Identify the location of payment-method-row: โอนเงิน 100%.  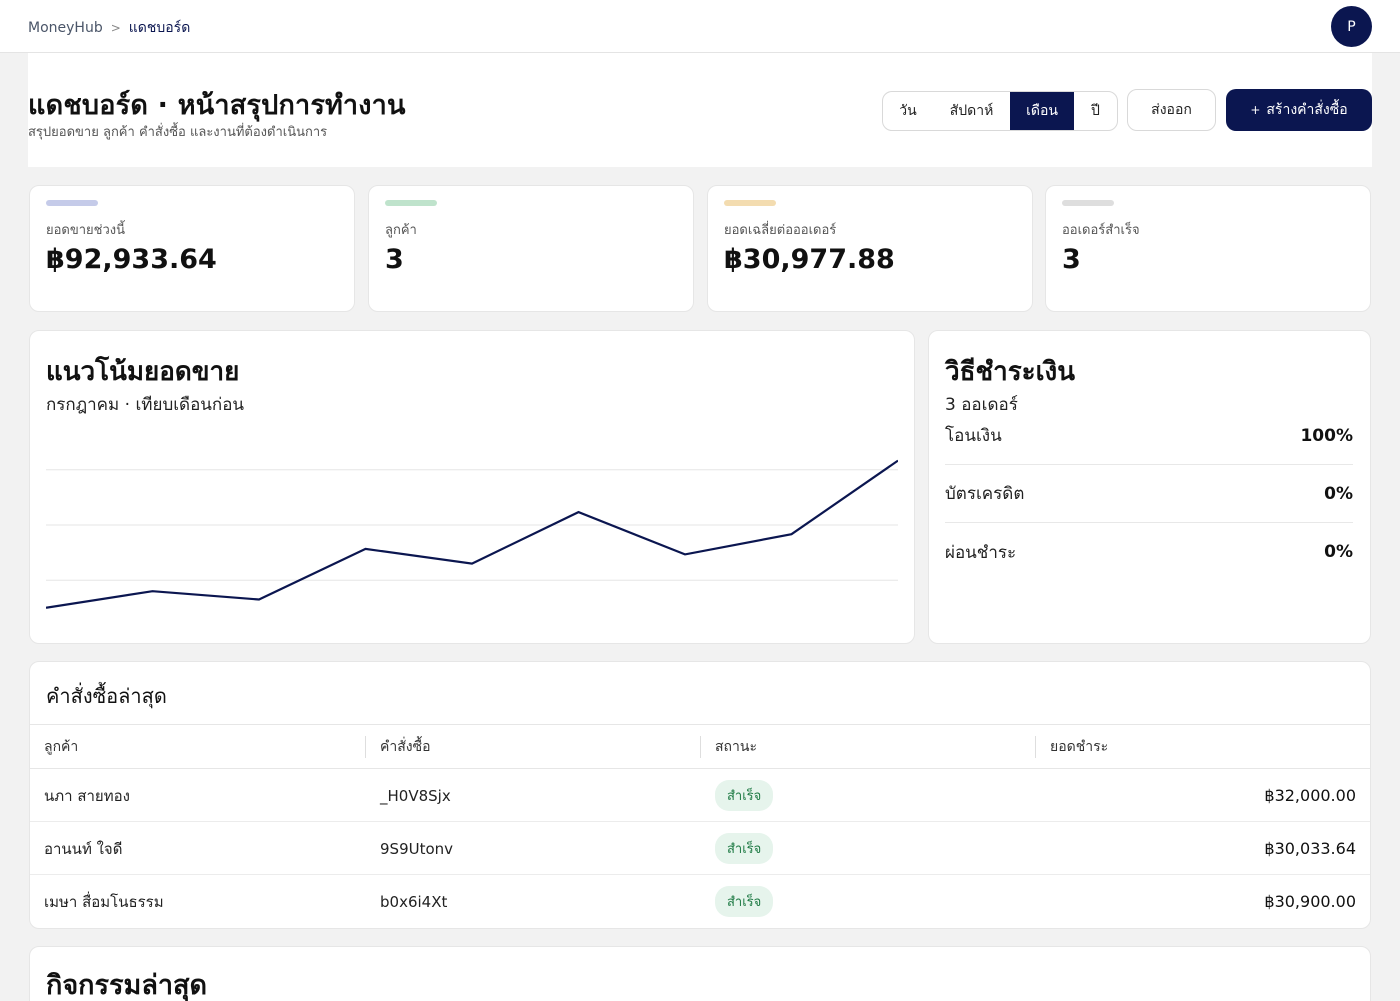
(1149, 436).